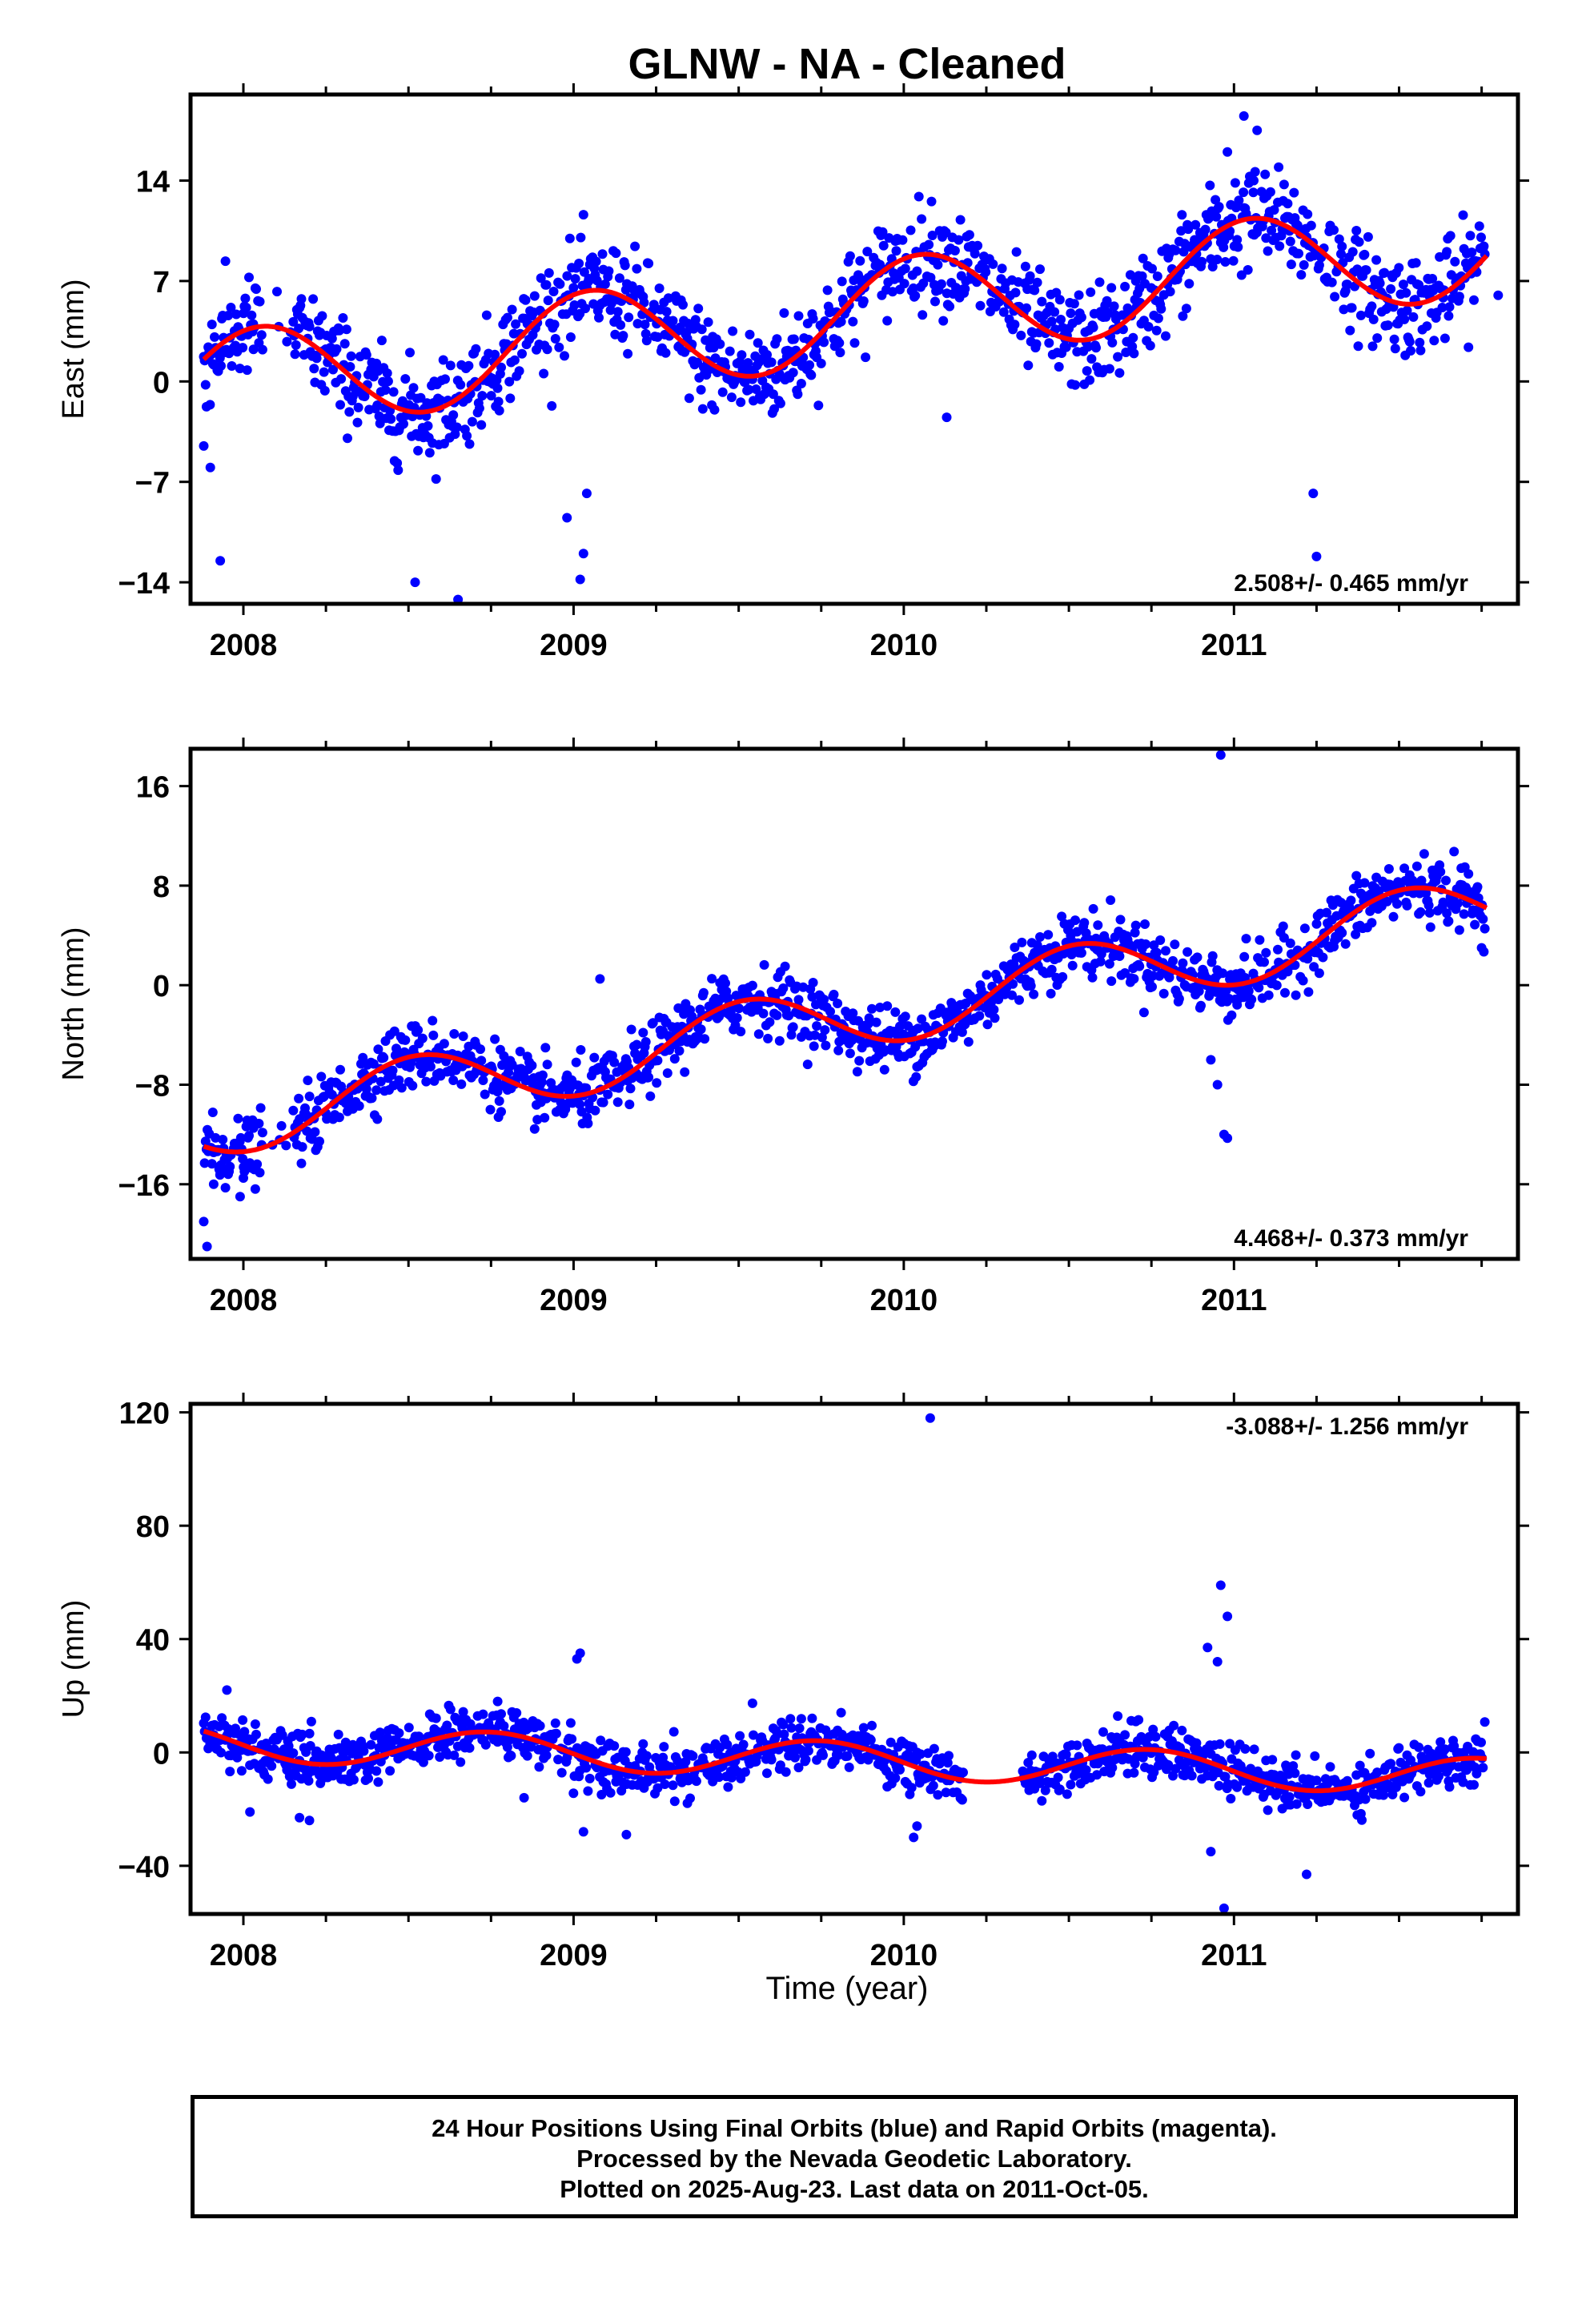  What do you see at coordinates (846, 1020) in the screenshot?
I see `north-fit-curve` at bounding box center [846, 1020].